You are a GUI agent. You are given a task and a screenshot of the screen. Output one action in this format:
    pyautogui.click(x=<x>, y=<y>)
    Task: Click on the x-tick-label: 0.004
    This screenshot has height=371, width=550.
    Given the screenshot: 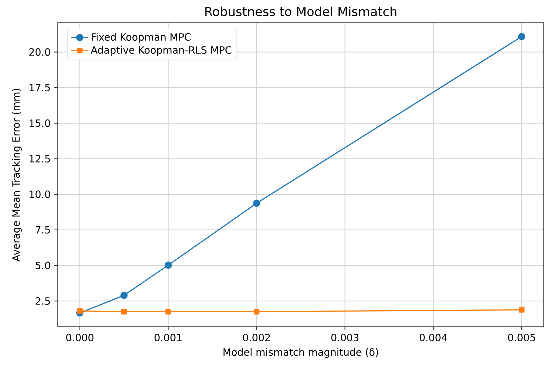 What is the action you would take?
    pyautogui.click(x=434, y=338)
    